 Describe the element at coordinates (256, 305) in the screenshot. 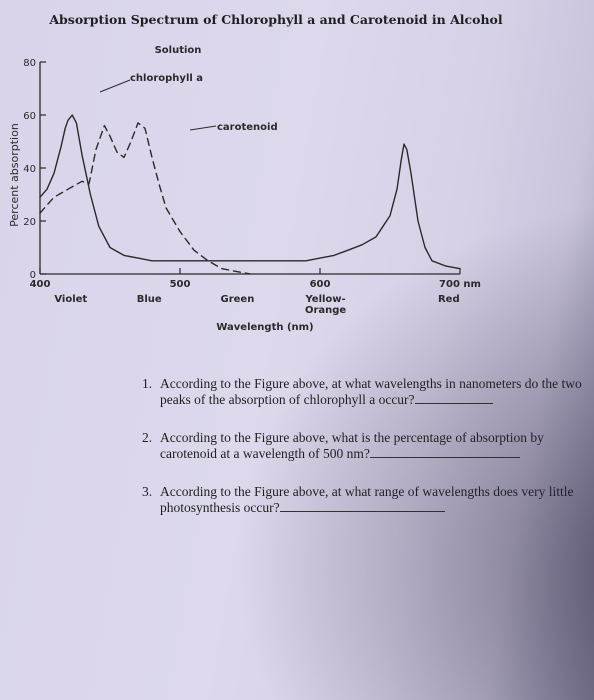

I see `color-band-labels: Violet Blue Green Yellow-Orange Red` at that location.